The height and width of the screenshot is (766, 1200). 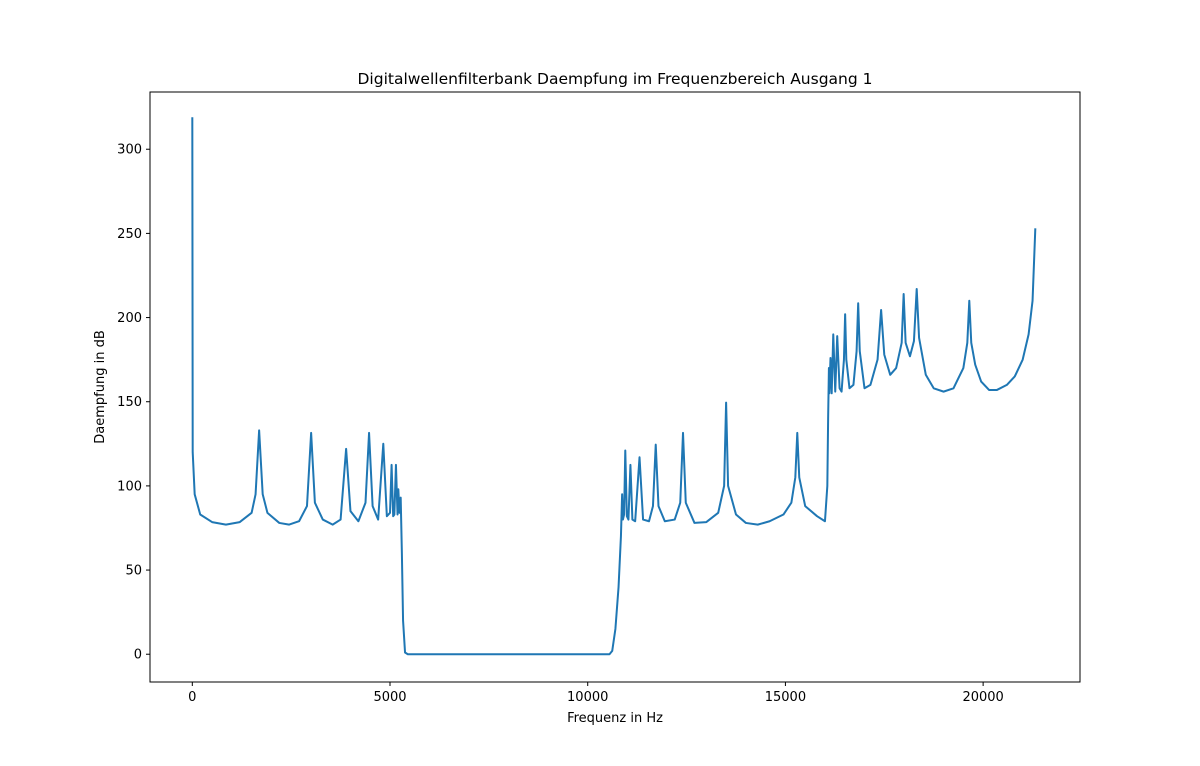 I want to click on x-axis-ticks: 0 5000 10000 15000 20000, so click(x=596, y=693).